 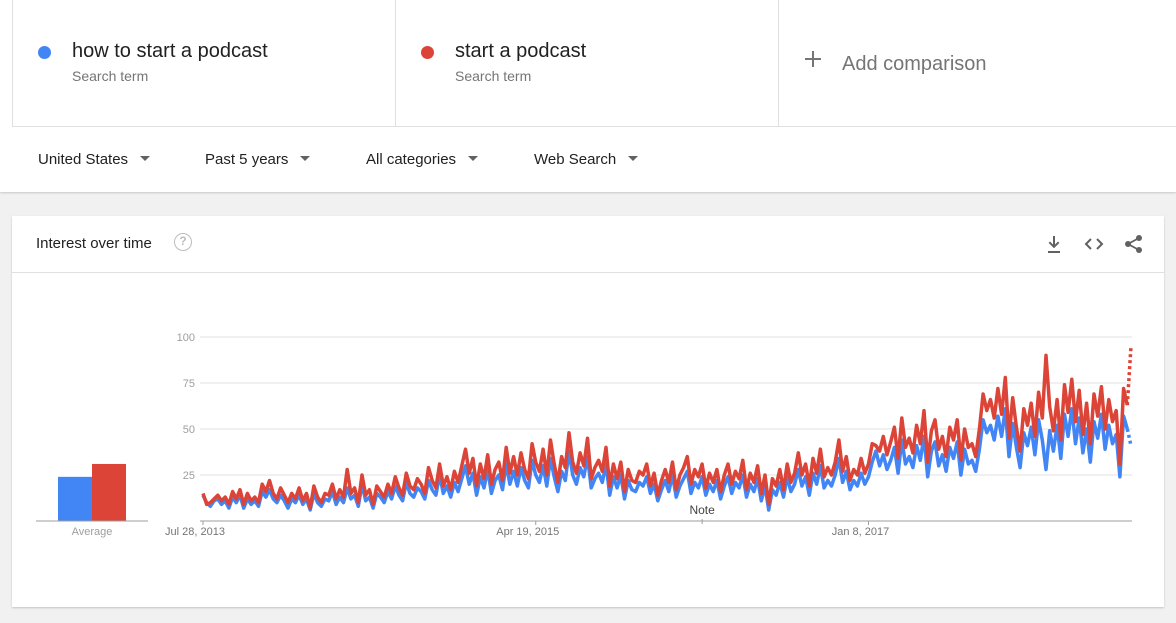 What do you see at coordinates (189, 476) in the screenshot?
I see `y-tick-label: 25` at bounding box center [189, 476].